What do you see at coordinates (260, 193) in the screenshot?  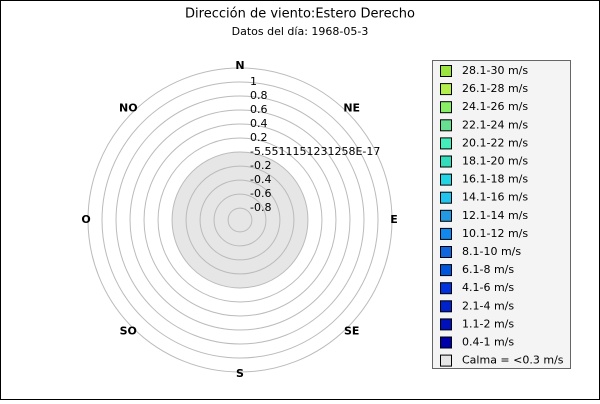 I see `r-tick-label: -0.6` at bounding box center [260, 193].